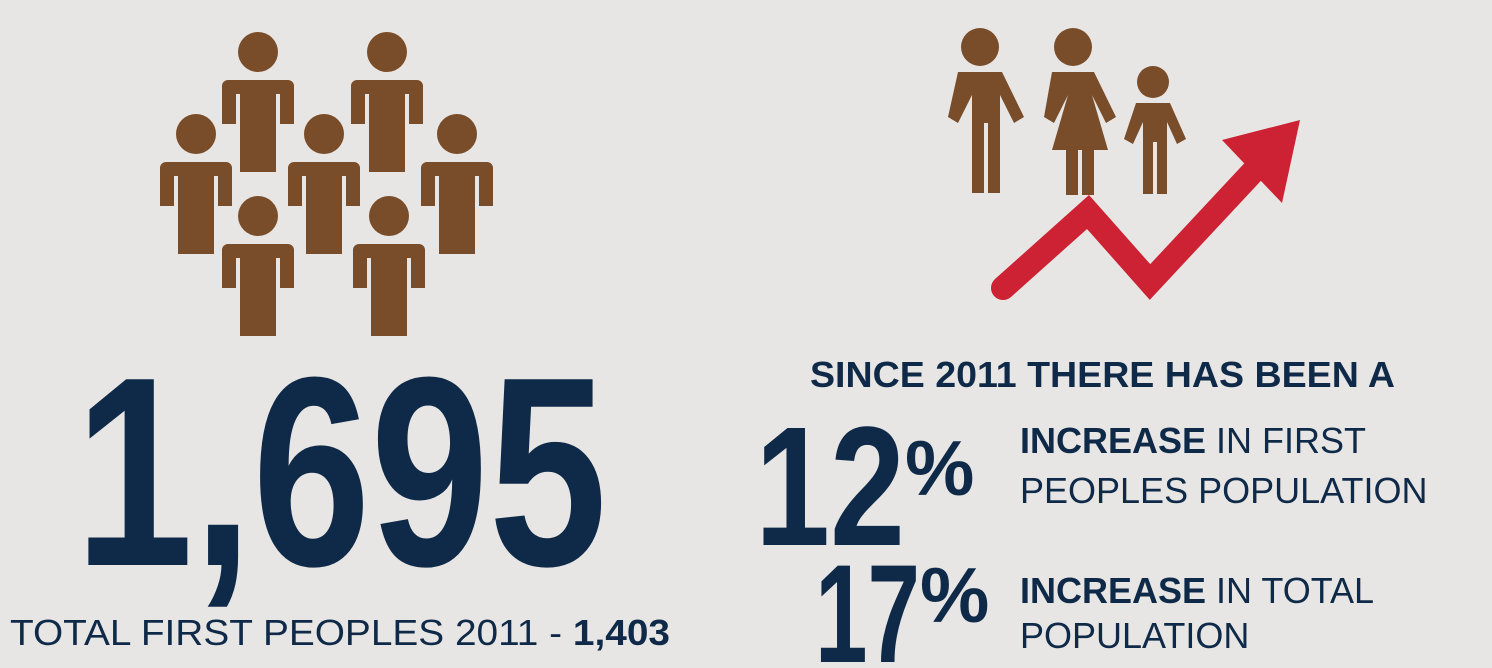 The image size is (1492, 668). What do you see at coordinates (867, 601) in the screenshot?
I see `percent-number: 17` at bounding box center [867, 601].